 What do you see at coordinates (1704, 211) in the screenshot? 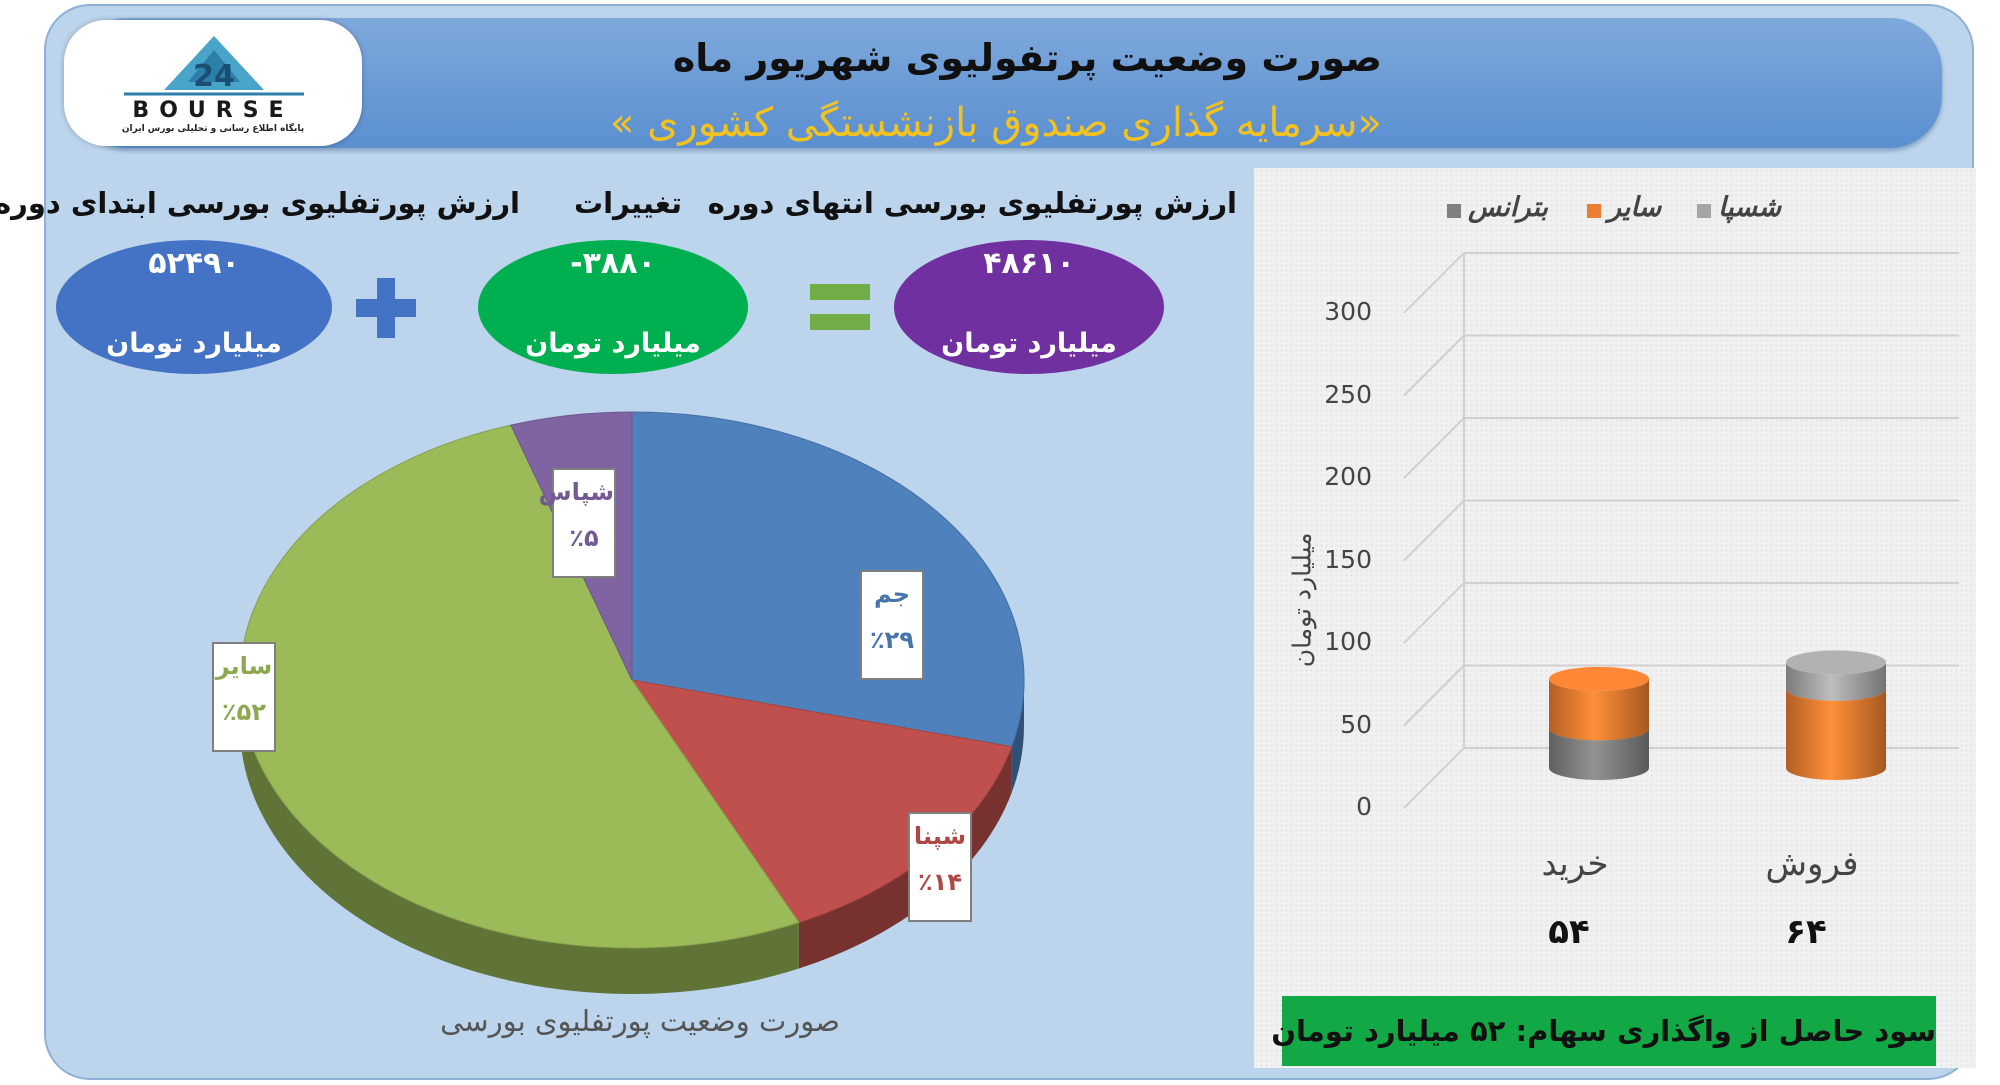
I see `legend-swatch-شسپا` at bounding box center [1704, 211].